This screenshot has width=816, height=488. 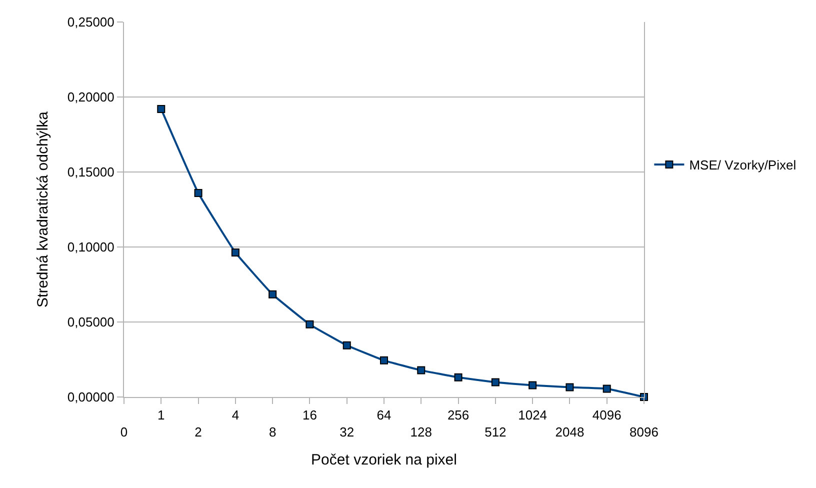 What do you see at coordinates (742, 165) in the screenshot?
I see `legend-label: MSE/ Vzorky/Pixel` at bounding box center [742, 165].